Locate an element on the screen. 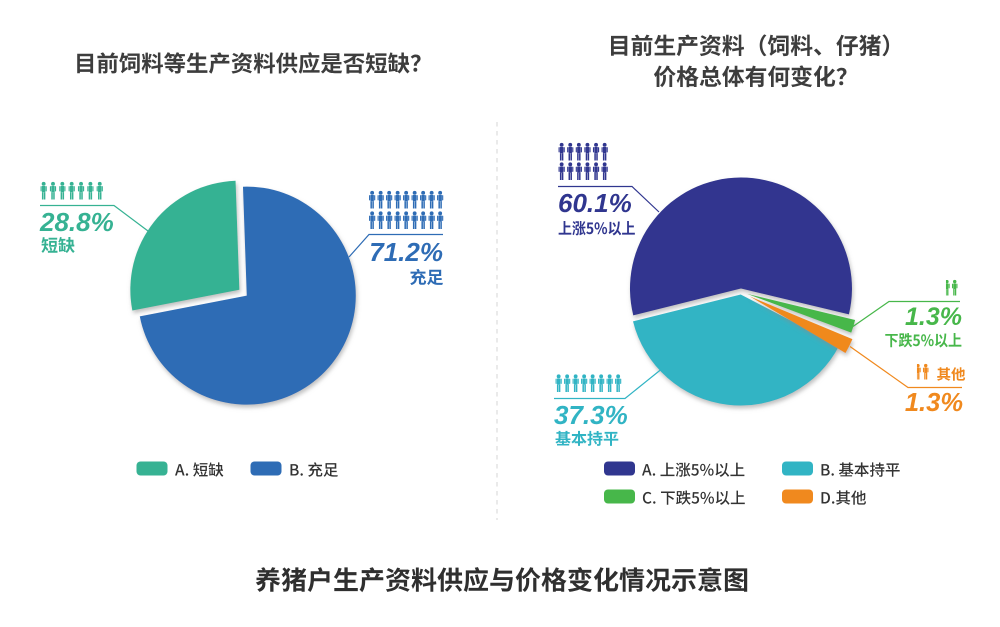  svg-text: 28.8% is located at coordinates (76, 222).